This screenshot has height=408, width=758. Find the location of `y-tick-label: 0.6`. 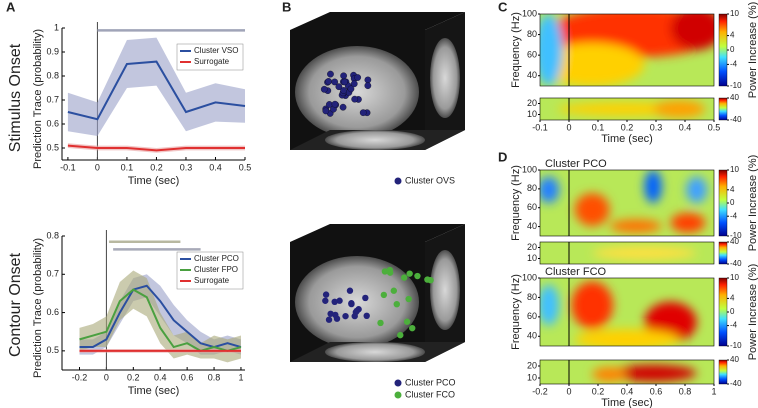

y-tick-label: 0.6 is located at coordinates (52, 312).